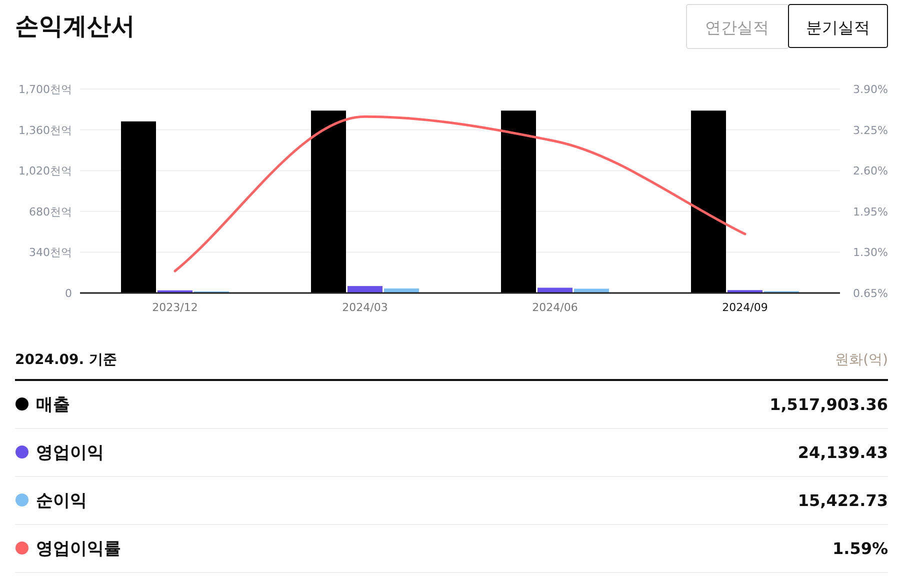 This screenshot has width=904, height=584. I want to click on y-tick-label: 1,700천억, so click(45, 89).